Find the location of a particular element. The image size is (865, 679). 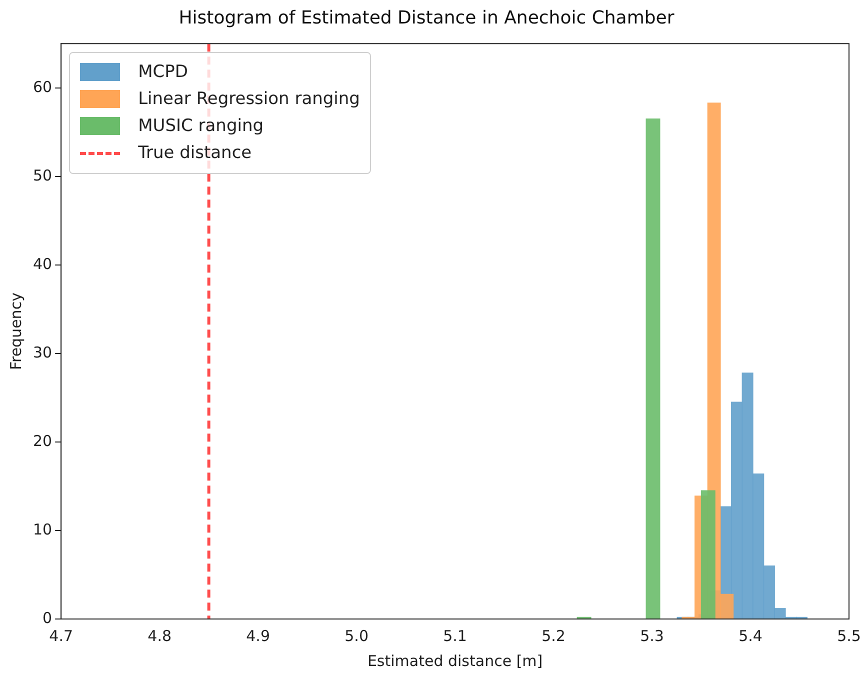

y-tick-label: 50 is located at coordinates (42, 175).